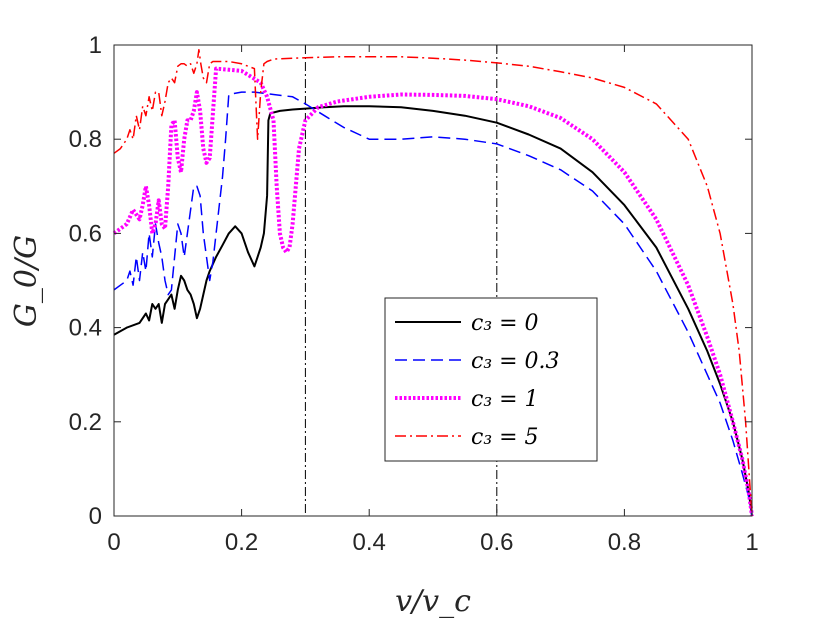  What do you see at coordinates (85, 328) in the screenshot?
I see `y-tick-label: 0.4` at bounding box center [85, 328].